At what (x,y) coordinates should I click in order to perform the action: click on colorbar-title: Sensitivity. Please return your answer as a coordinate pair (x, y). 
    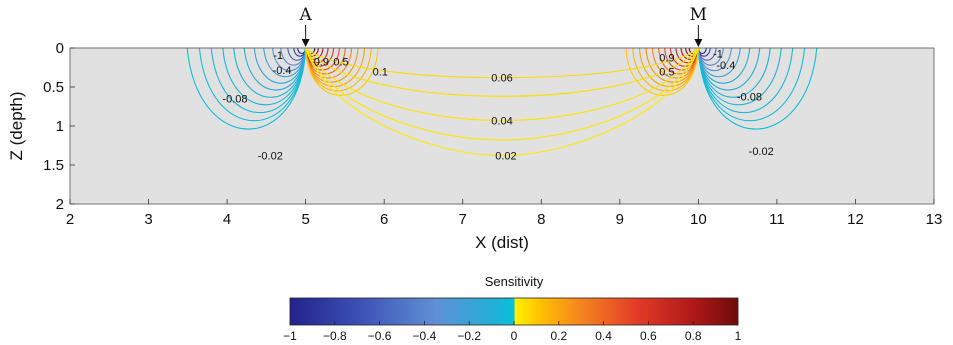
    Looking at the image, I should click on (514, 281).